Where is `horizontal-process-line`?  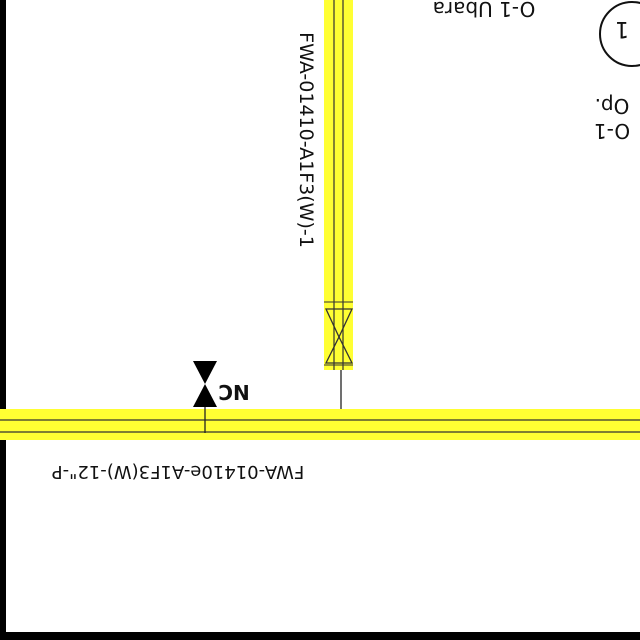
horizontal-process-line is located at coordinates (320, 424).